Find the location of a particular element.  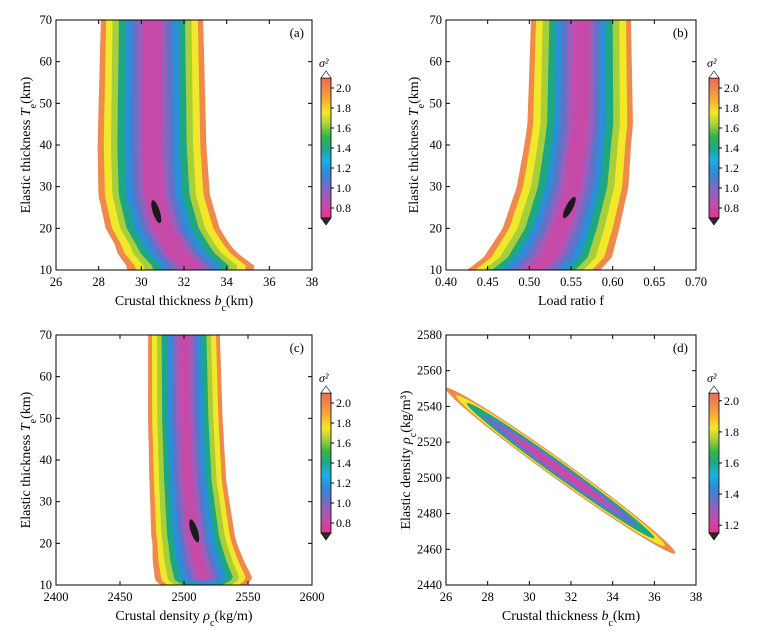

panel-label: (b) is located at coordinates (680, 32).